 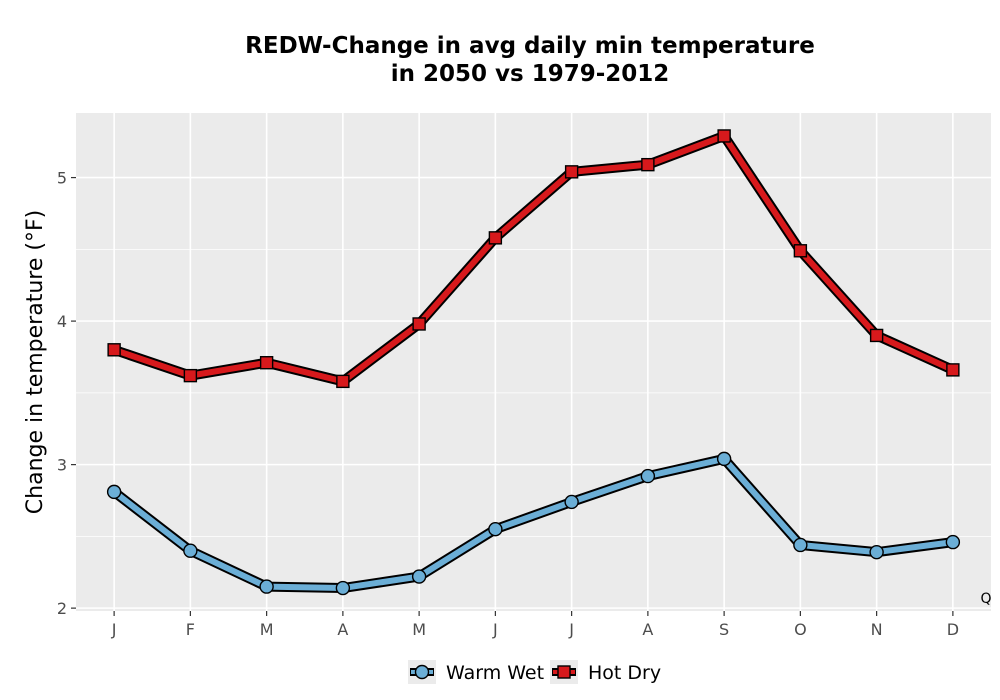 I want to click on x-tick-label: O, so click(x=800, y=629).